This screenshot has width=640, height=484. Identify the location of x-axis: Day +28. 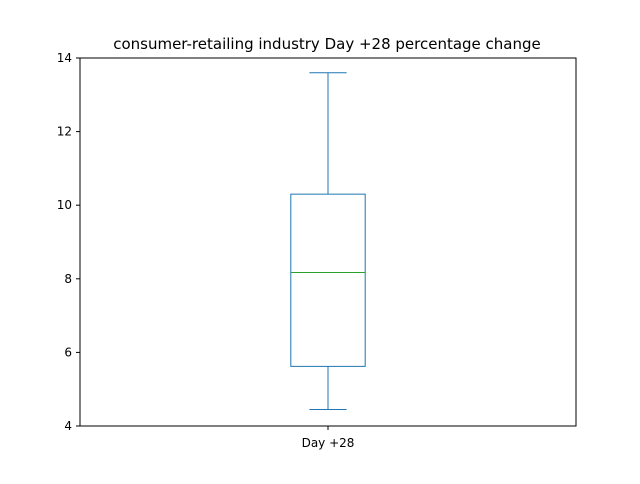
(328, 438).